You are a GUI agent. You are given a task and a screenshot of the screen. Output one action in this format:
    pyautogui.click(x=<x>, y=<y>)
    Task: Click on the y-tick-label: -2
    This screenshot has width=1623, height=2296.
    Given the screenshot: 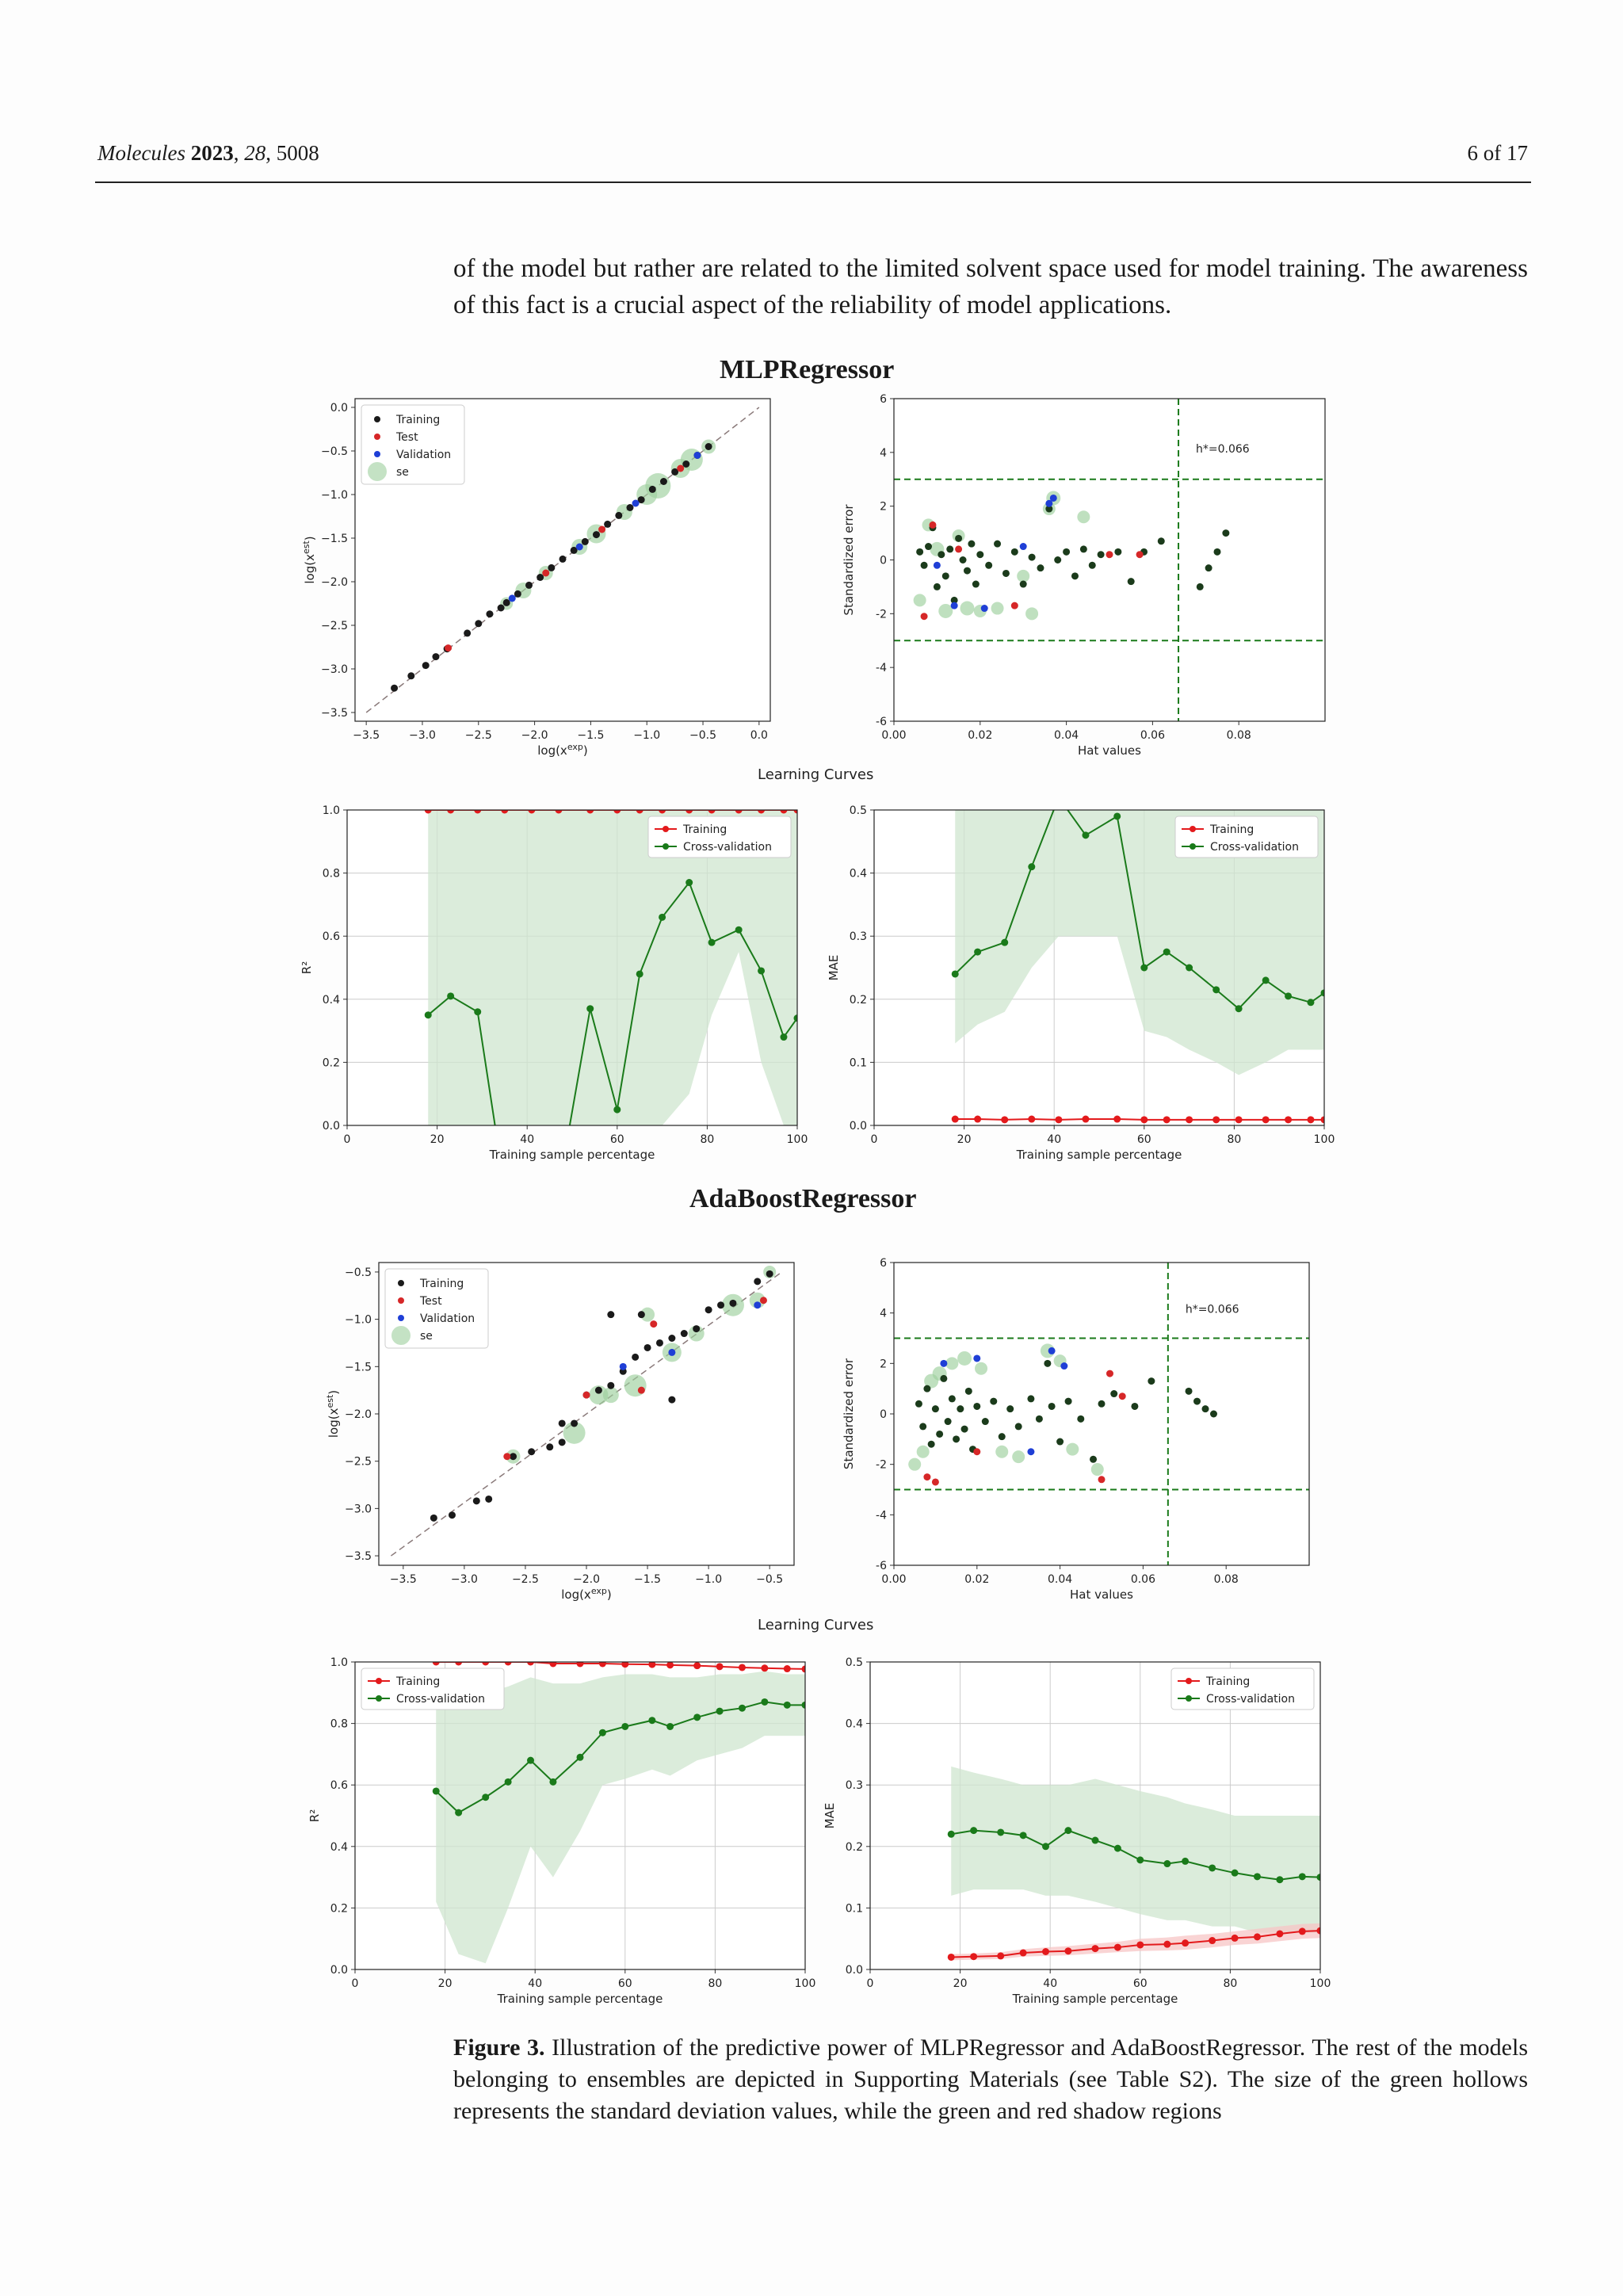 What is the action you would take?
    pyautogui.click(x=881, y=1465)
    